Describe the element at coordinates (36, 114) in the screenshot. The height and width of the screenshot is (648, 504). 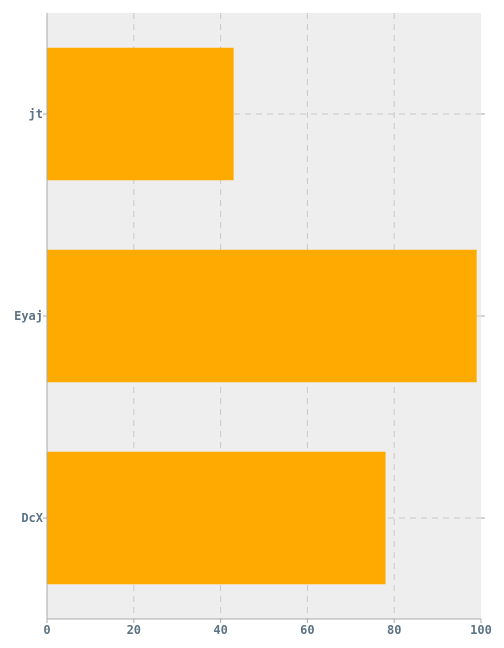
I see `y-tick-label: jt` at that location.